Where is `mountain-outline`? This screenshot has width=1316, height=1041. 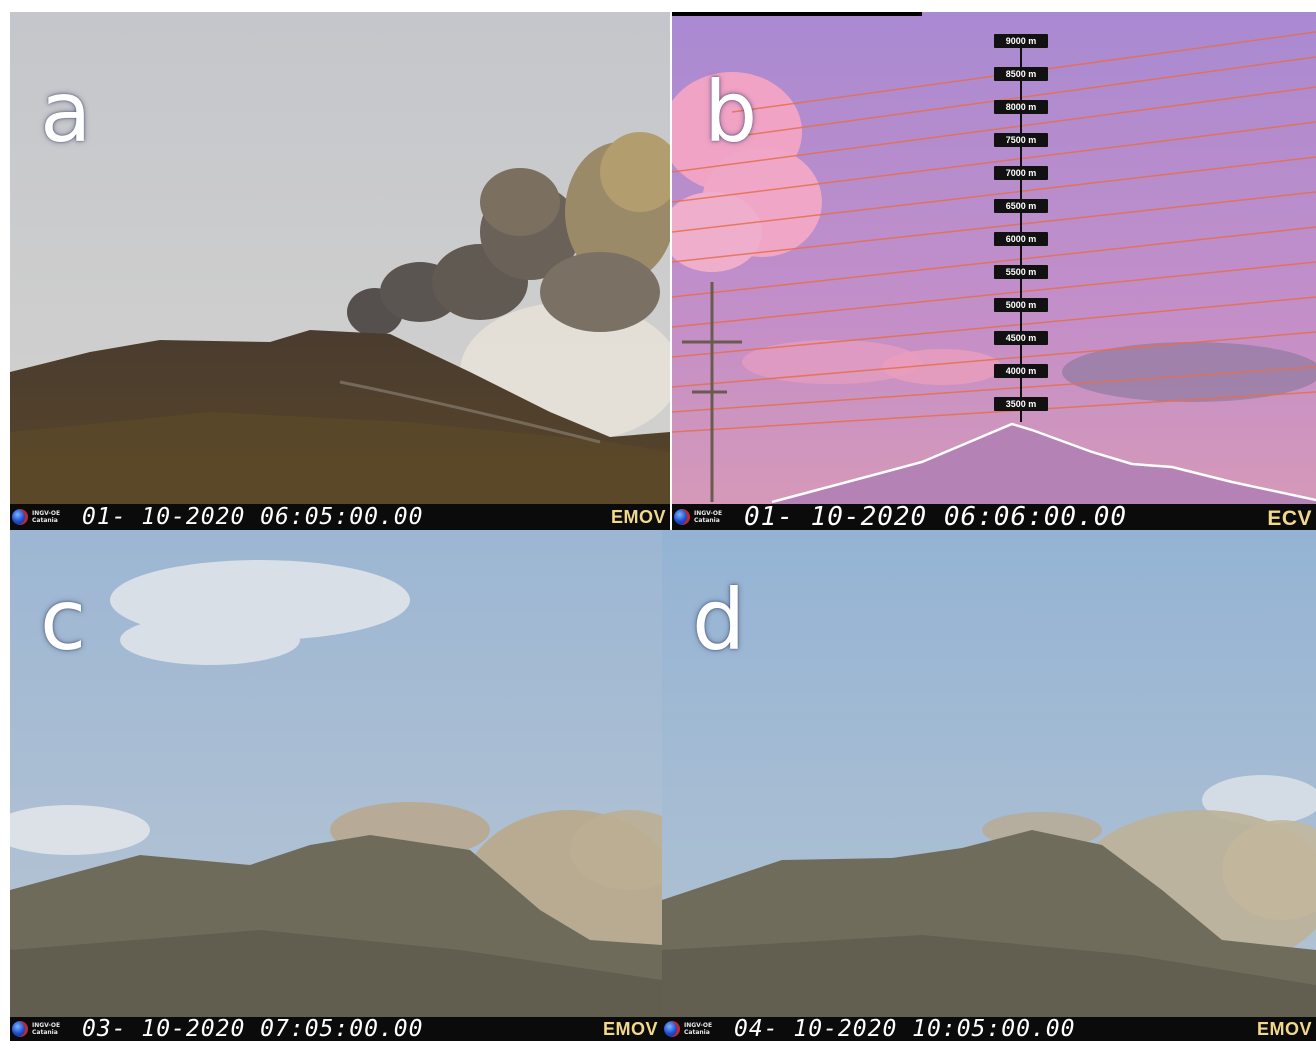
mountain-outline is located at coordinates (1043, 463).